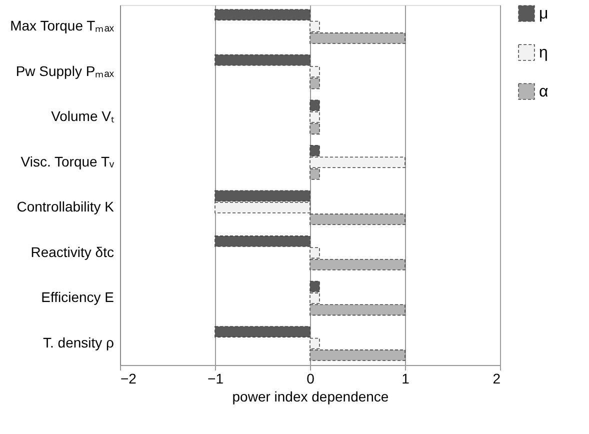 The height and width of the screenshot is (434, 589). I want to click on x-tick-label: −1, so click(216, 378).